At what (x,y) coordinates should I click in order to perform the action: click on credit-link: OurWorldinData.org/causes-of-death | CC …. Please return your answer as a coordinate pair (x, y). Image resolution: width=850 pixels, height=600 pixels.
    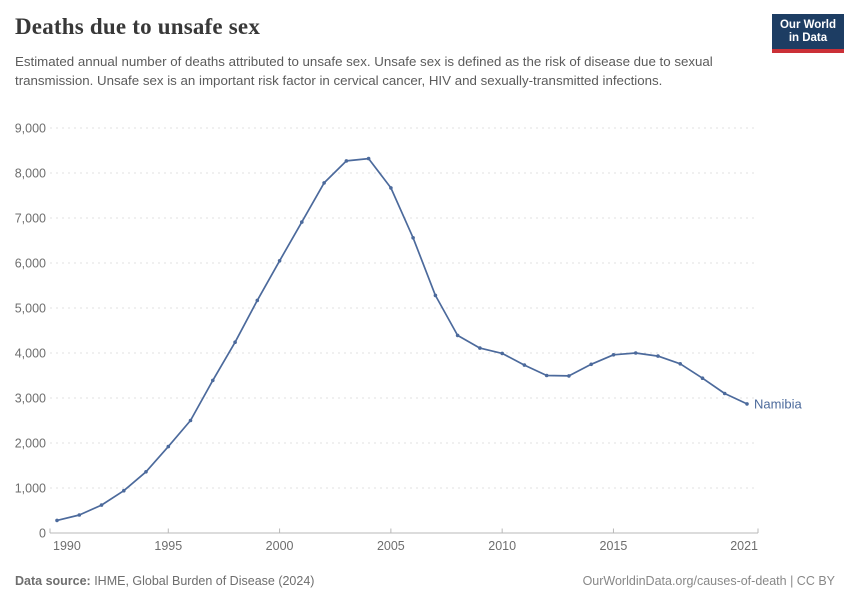
    Looking at the image, I should click on (708, 581).